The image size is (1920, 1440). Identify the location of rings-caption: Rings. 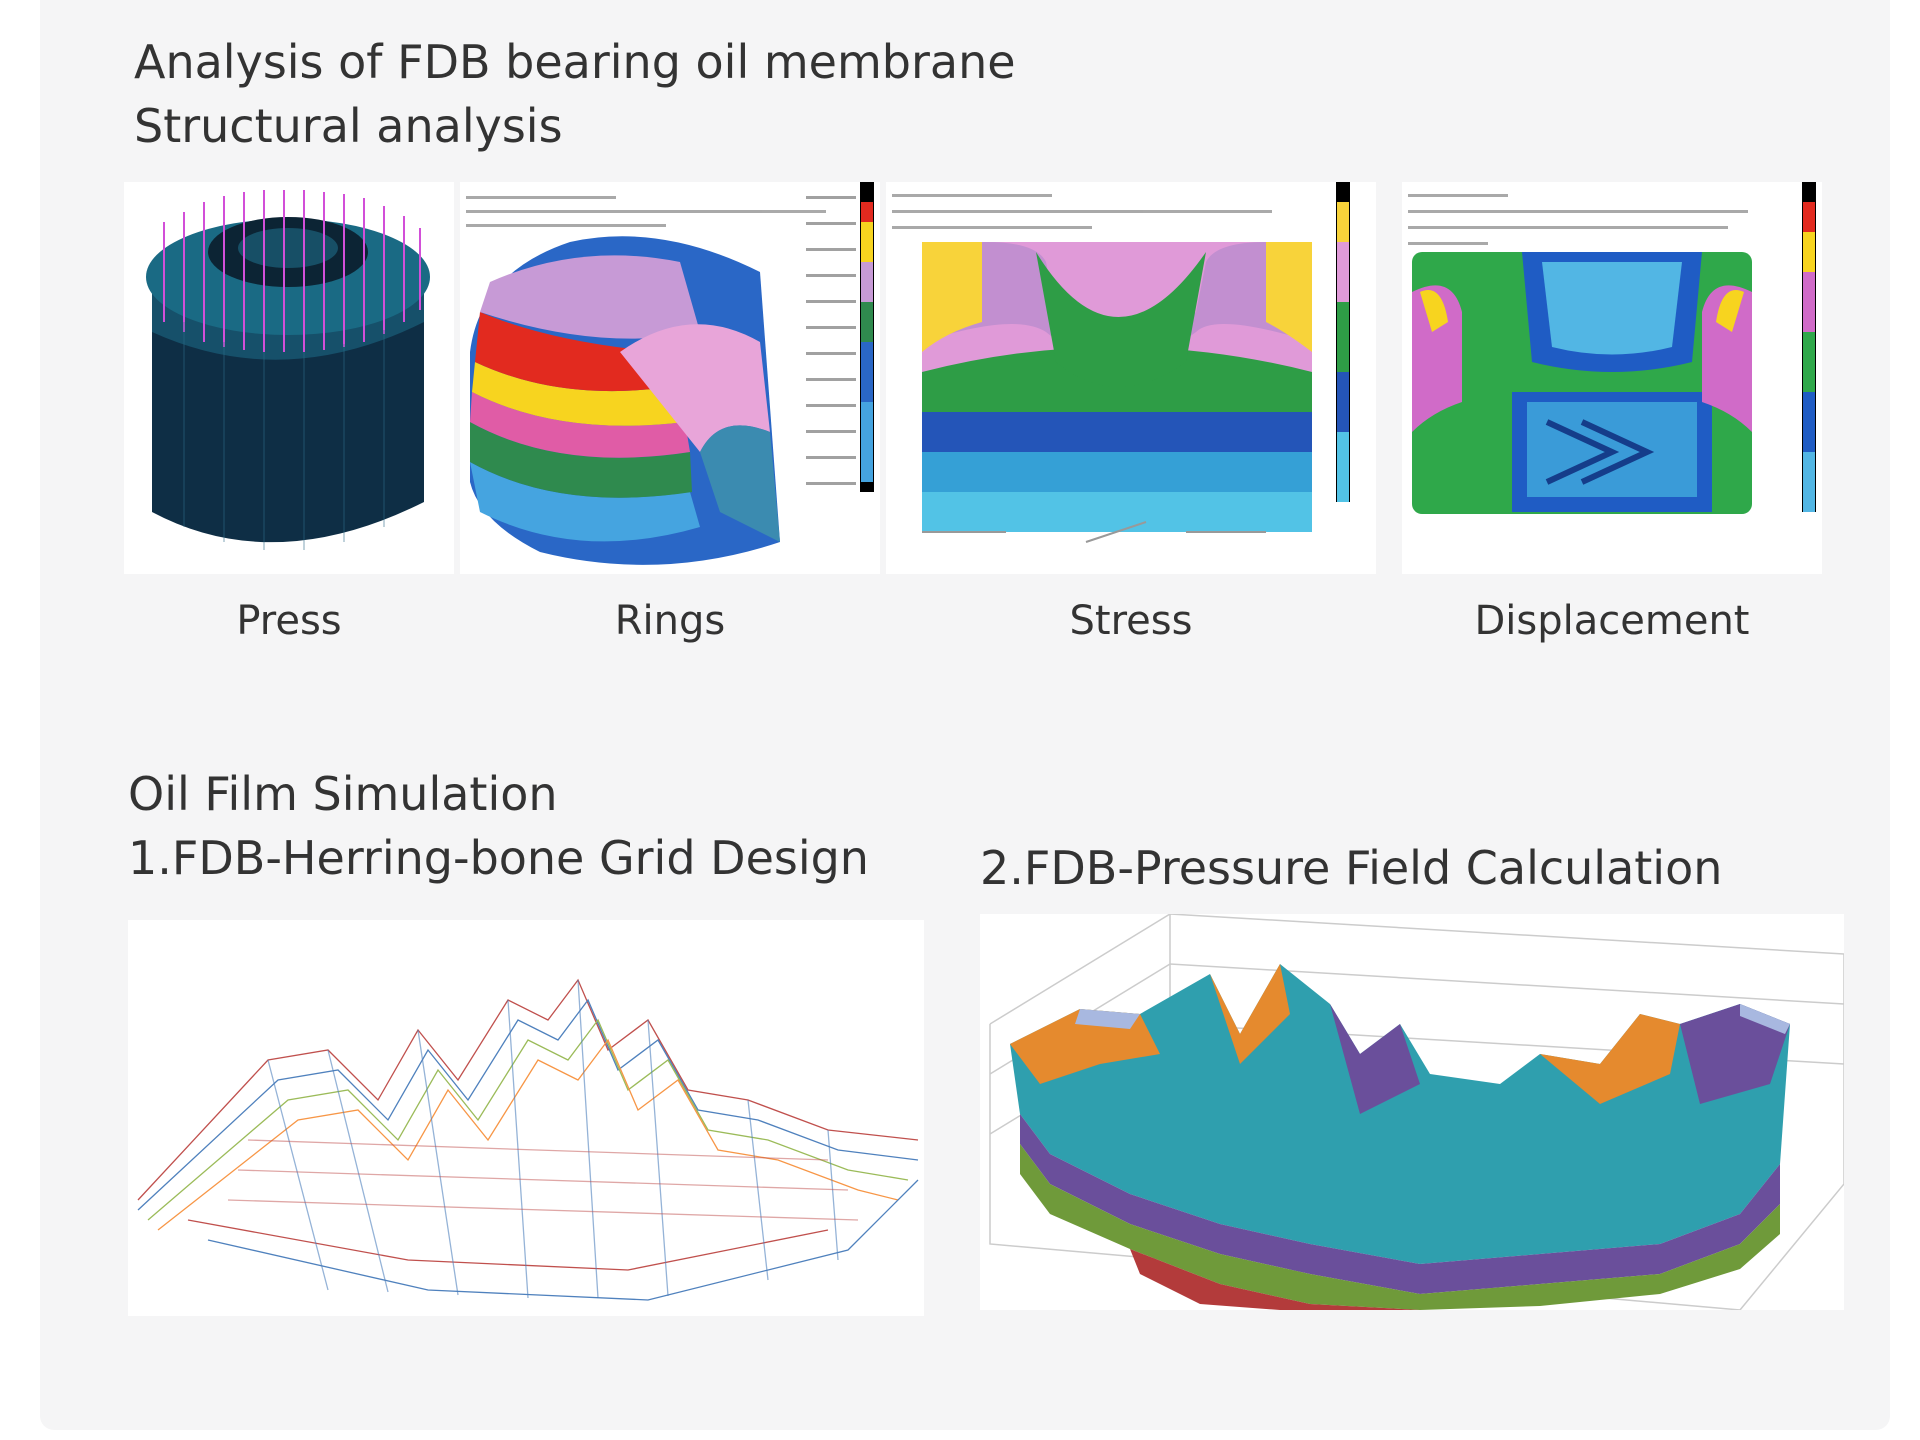
(670, 621).